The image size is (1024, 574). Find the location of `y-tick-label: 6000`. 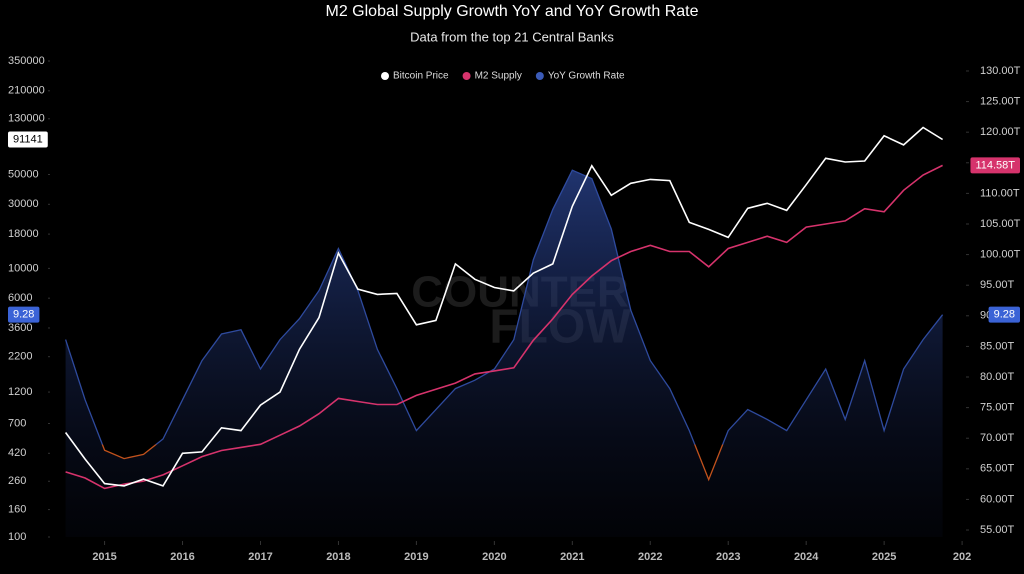

y-tick-label: 6000 is located at coordinates (20, 298).